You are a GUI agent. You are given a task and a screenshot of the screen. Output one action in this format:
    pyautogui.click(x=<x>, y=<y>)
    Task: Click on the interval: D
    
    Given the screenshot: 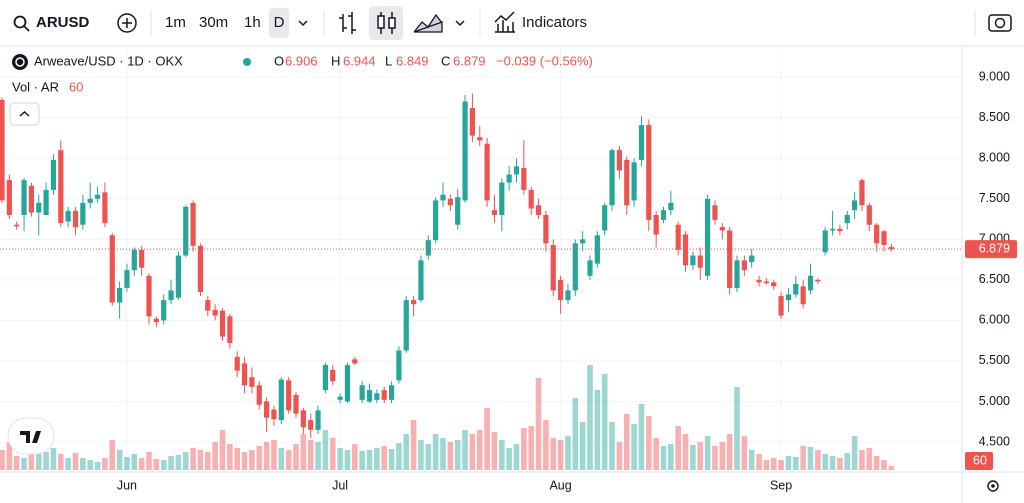 What is the action you would take?
    pyautogui.click(x=279, y=22)
    